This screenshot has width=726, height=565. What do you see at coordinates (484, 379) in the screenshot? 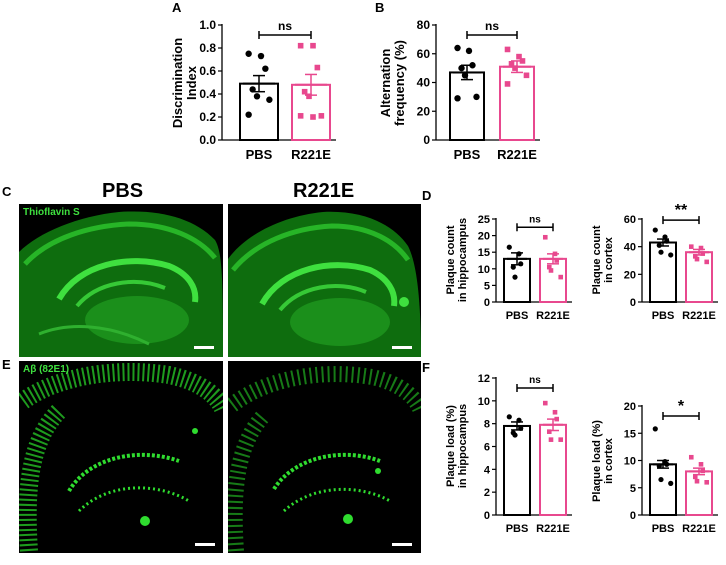
I see `y-tick-label: 12` at bounding box center [484, 379].